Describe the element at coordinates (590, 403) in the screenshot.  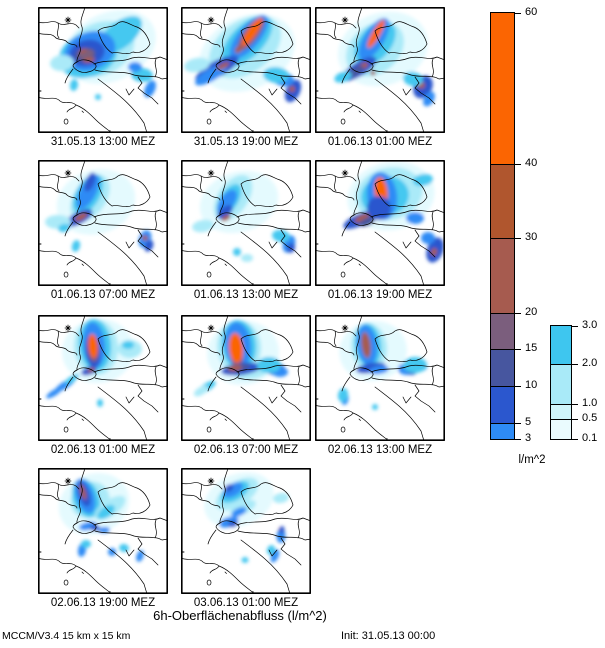
I see `tick-label: 1.0` at that location.